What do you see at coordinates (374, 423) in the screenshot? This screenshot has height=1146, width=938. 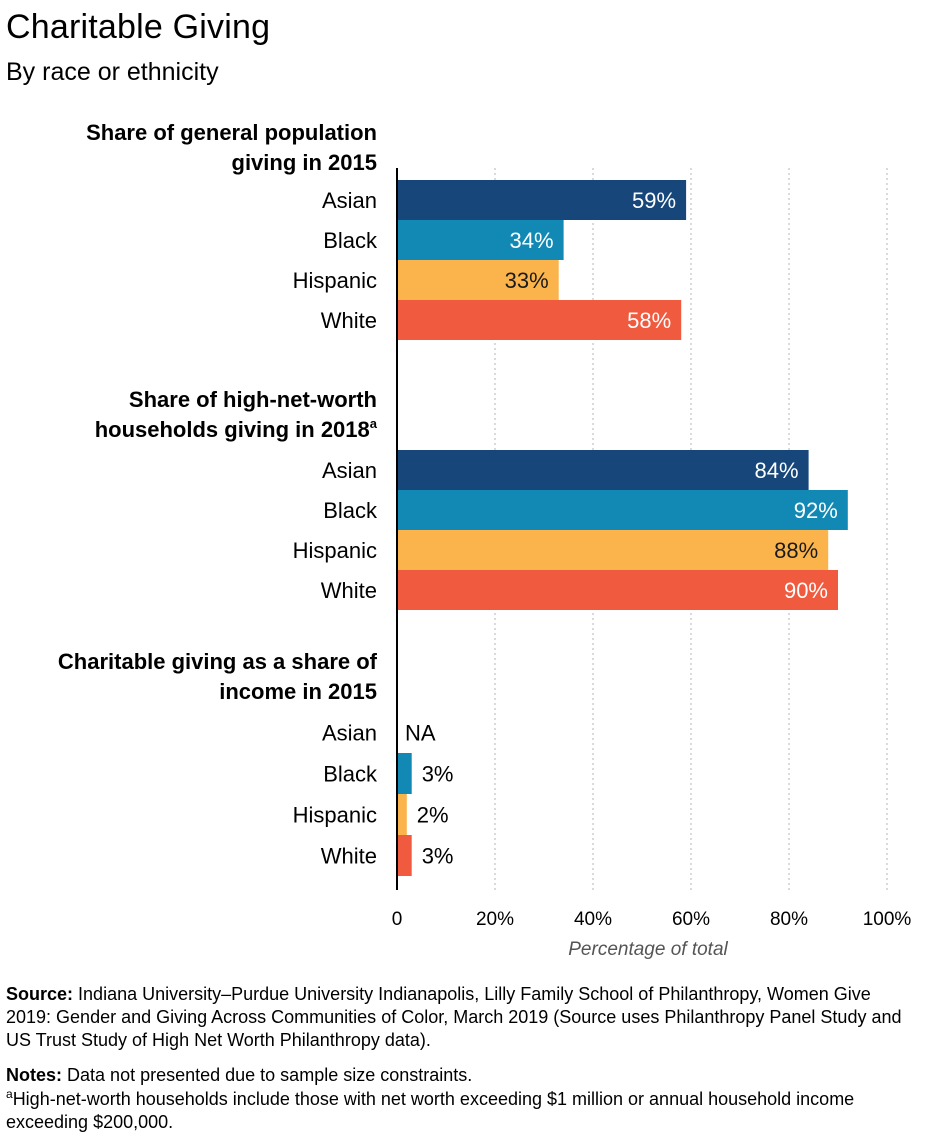 I see `group-title-superscript: a` at bounding box center [374, 423].